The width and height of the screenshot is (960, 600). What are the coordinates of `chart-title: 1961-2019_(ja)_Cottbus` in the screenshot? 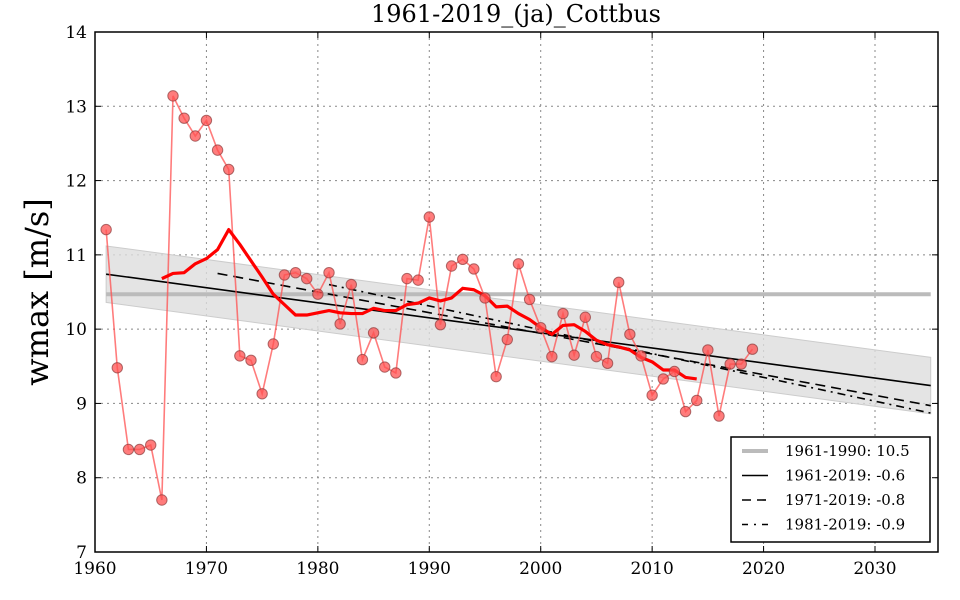 It's located at (516, 14).